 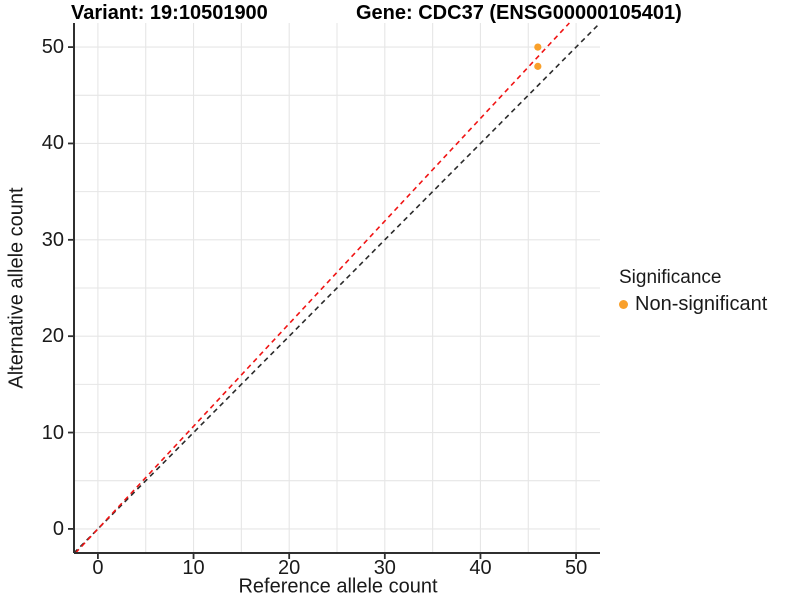 I want to click on x-axis-tick-label: 50, so click(x=576, y=568).